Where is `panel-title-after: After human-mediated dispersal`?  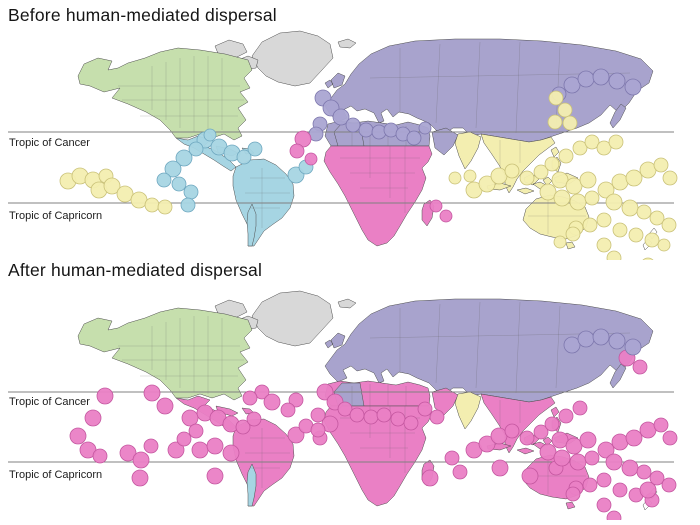 panel-title-after: After human-mediated dispersal is located at coordinates (135, 270).